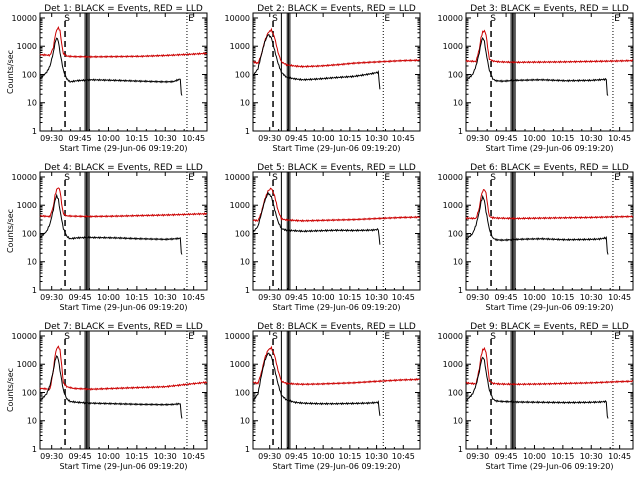 The height and width of the screenshot is (480, 640). What do you see at coordinates (549, 327) in the screenshot?
I see `panel-title: Det 9: BLACK = Events, RED = LLD` at bounding box center [549, 327].